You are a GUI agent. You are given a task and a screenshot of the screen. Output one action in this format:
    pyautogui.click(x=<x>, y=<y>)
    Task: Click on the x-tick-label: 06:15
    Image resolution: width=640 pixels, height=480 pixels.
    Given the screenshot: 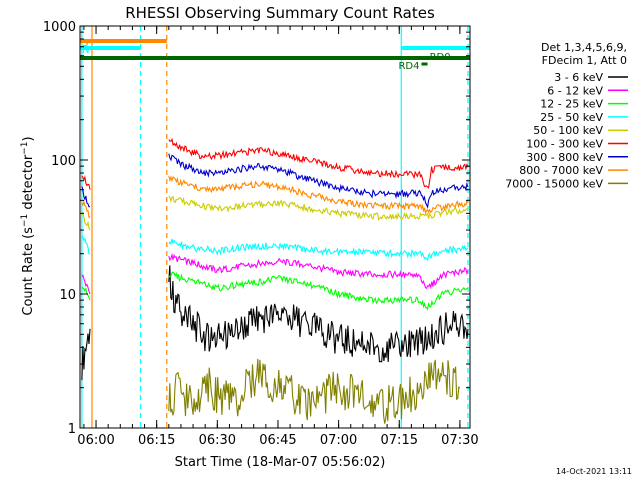 What is the action you would take?
    pyautogui.click(x=156, y=440)
    